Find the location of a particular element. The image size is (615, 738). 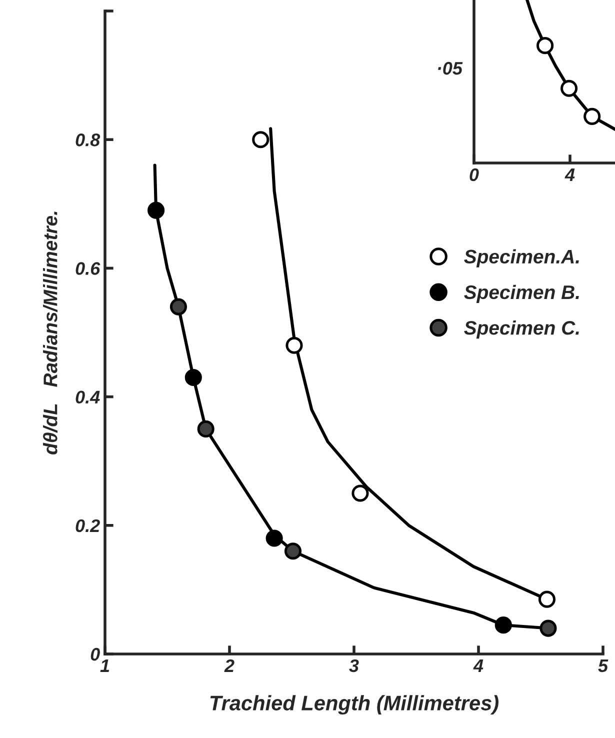

x-tick-label: 1 is located at coordinates (105, 666).